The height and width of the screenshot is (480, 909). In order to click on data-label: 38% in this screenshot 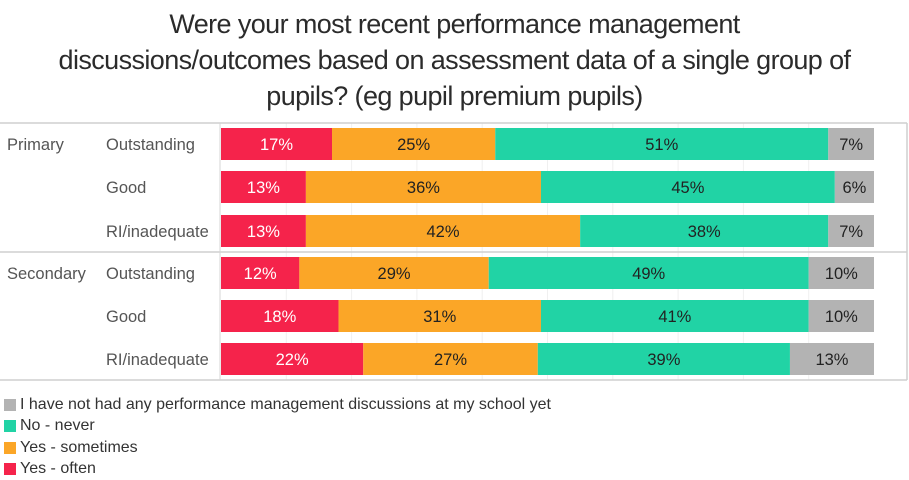, I will do `click(704, 232)`.